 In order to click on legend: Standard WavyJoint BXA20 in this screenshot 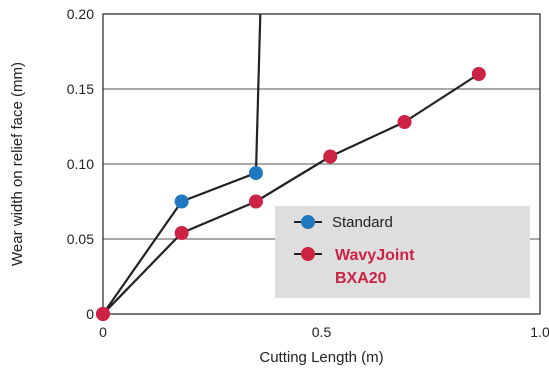, I will do `click(402, 252)`.